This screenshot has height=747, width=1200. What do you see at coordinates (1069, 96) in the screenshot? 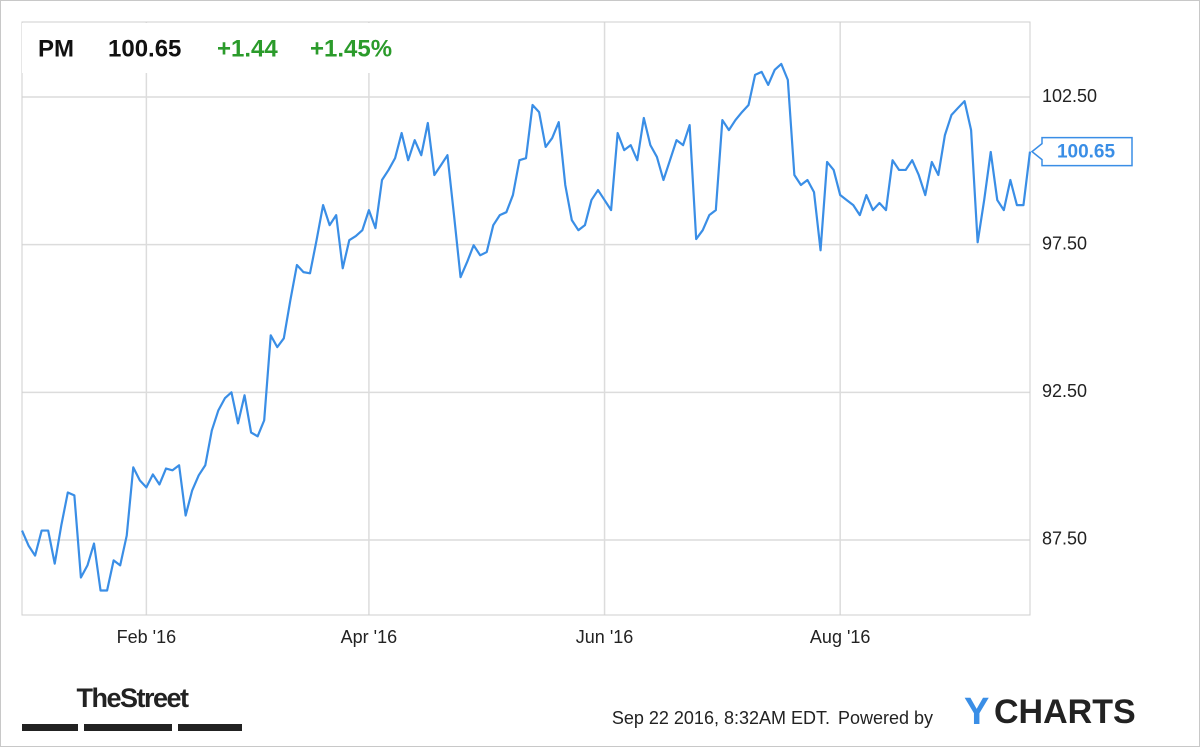
I see `y-tick-label: 102.50` at bounding box center [1069, 96].